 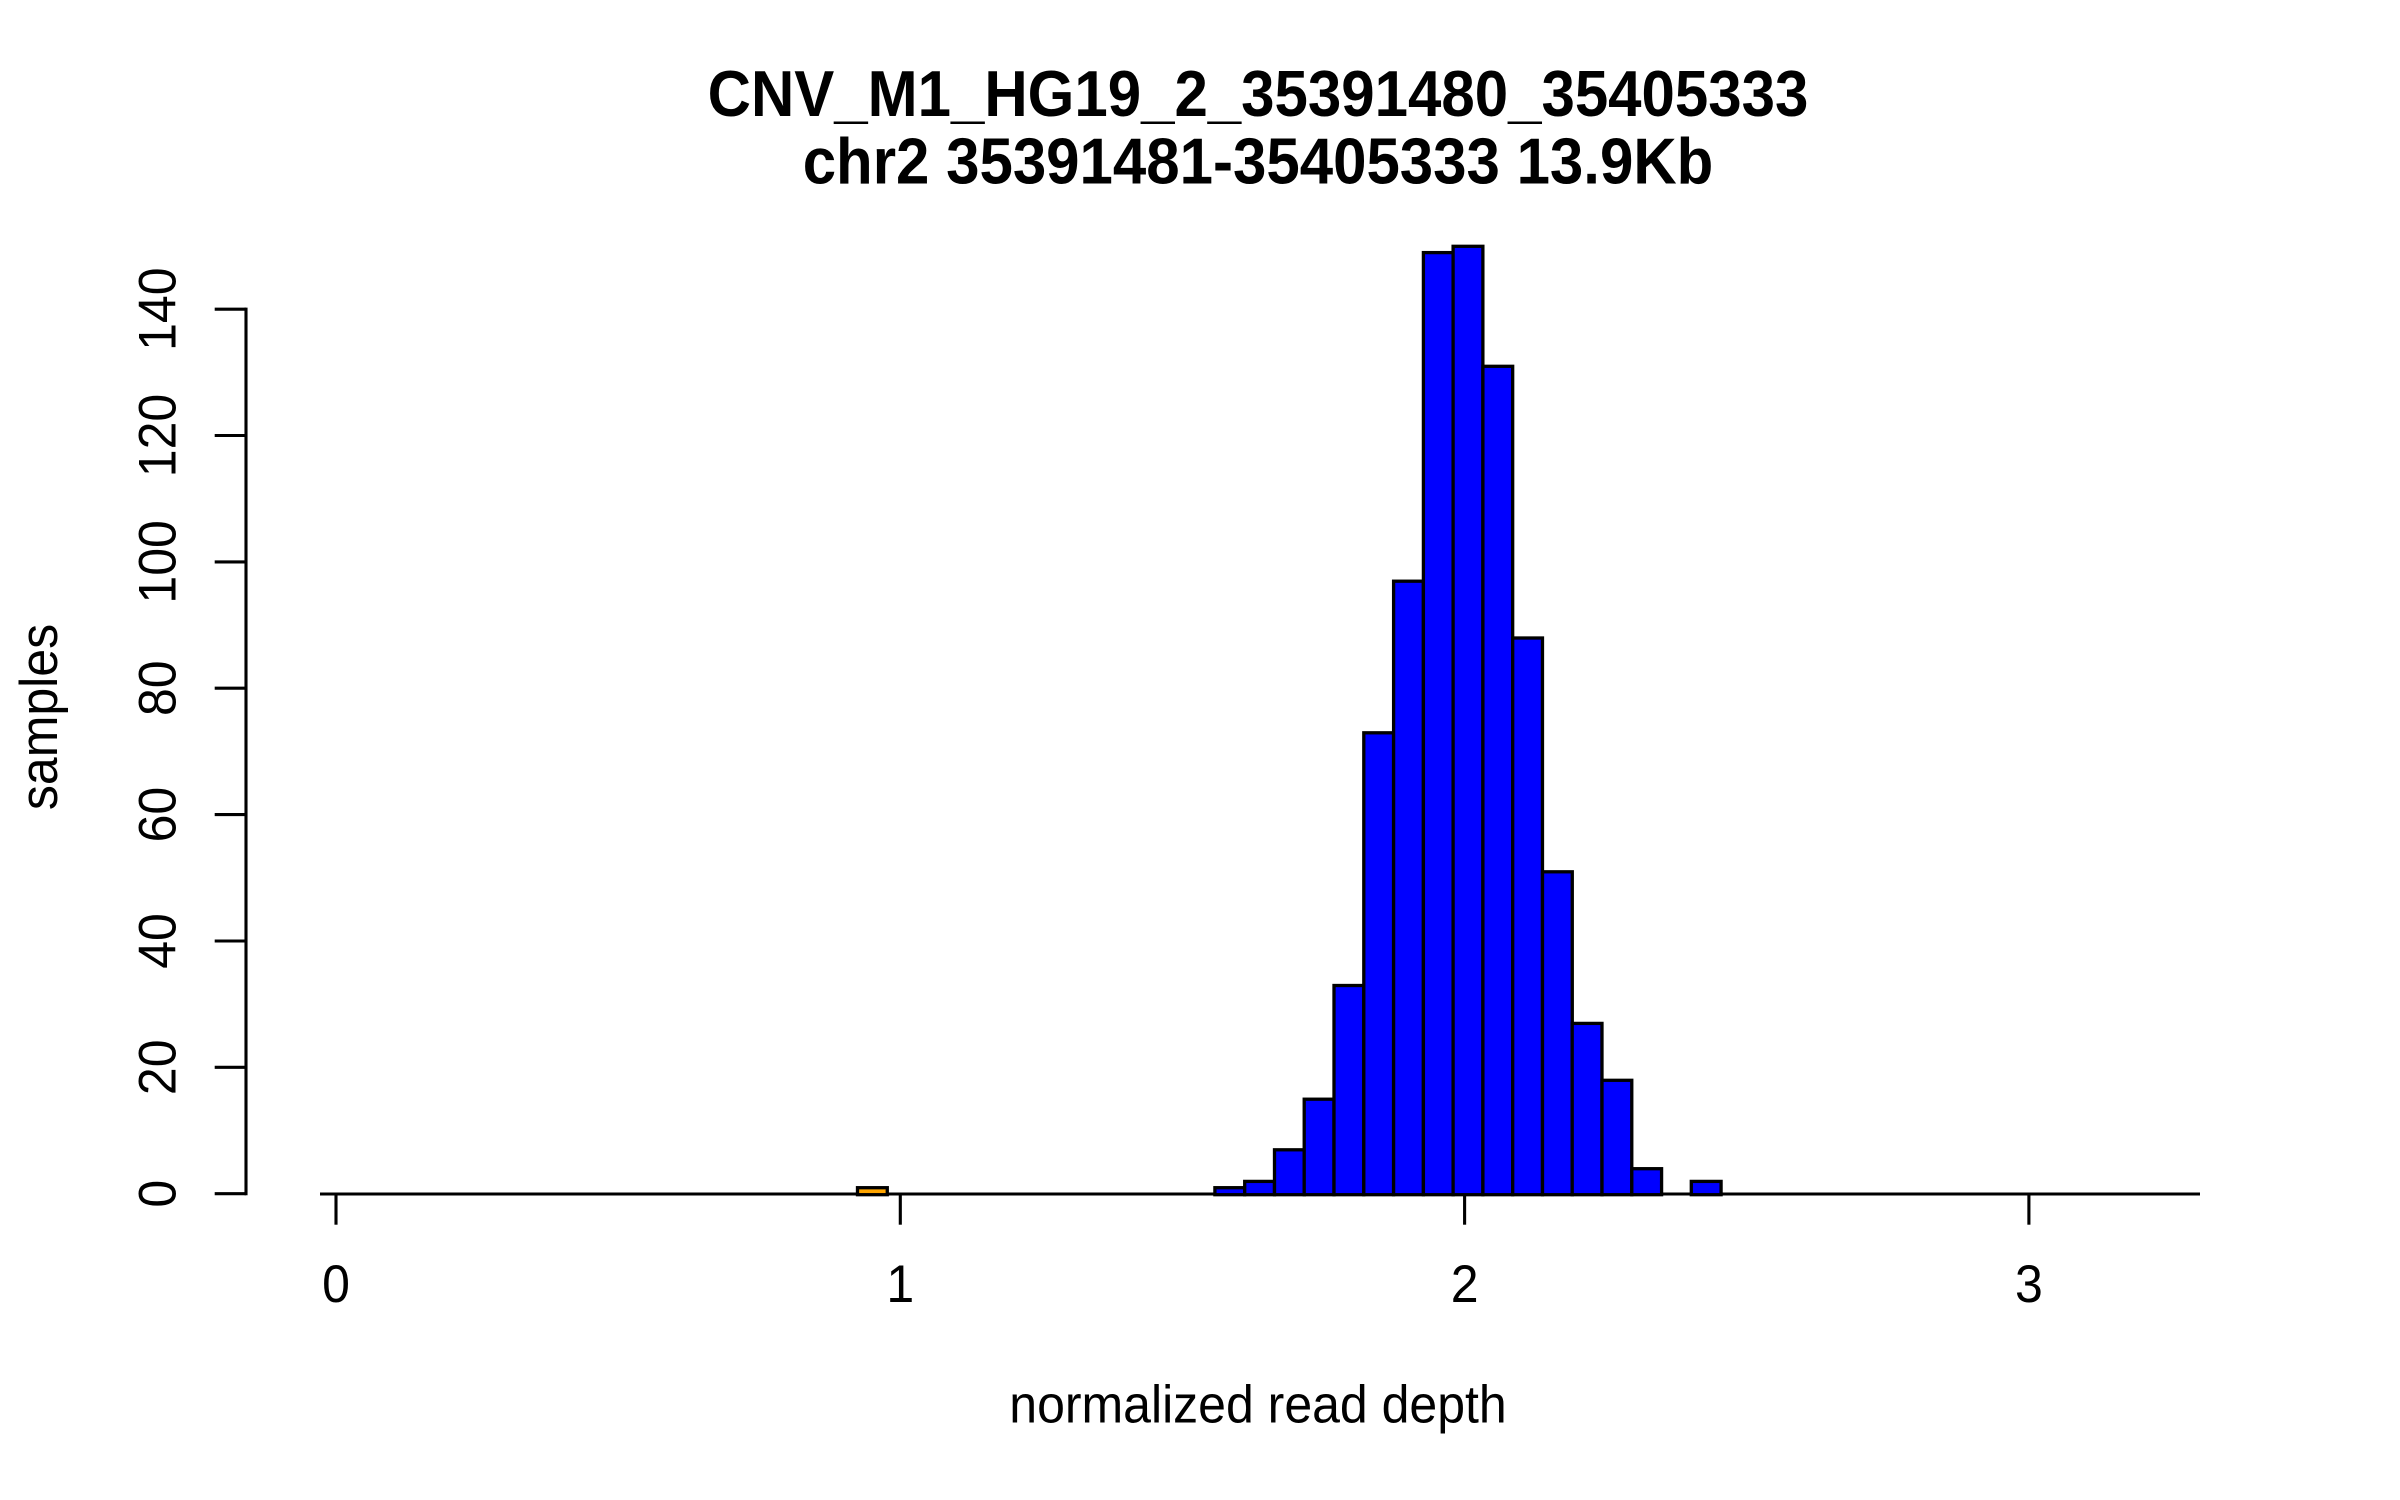 What do you see at coordinates (2029, 1284) in the screenshot?
I see `svg-text: 3` at bounding box center [2029, 1284].